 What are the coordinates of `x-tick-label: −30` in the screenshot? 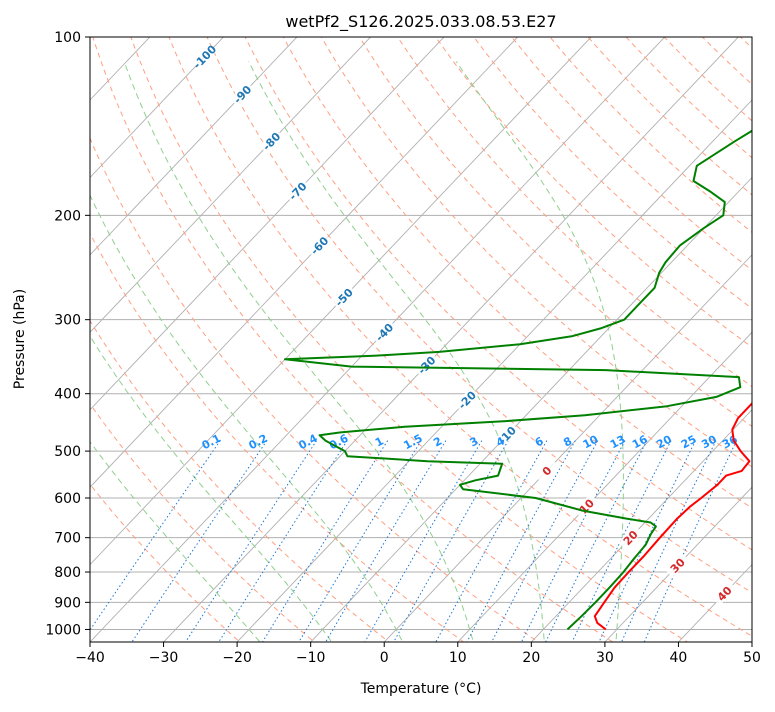 It's located at (164, 658).